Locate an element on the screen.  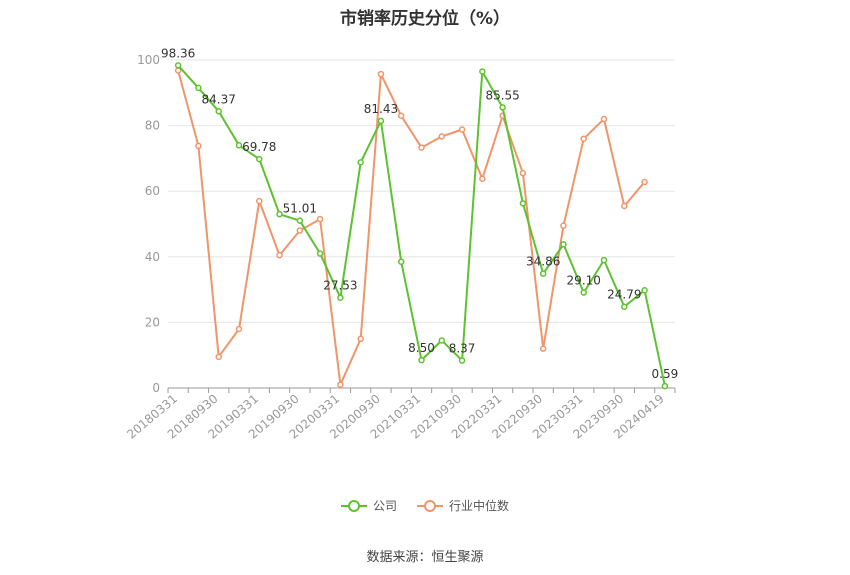
legend-item-industry-median: 行业中位数 is located at coordinates (463, 505).